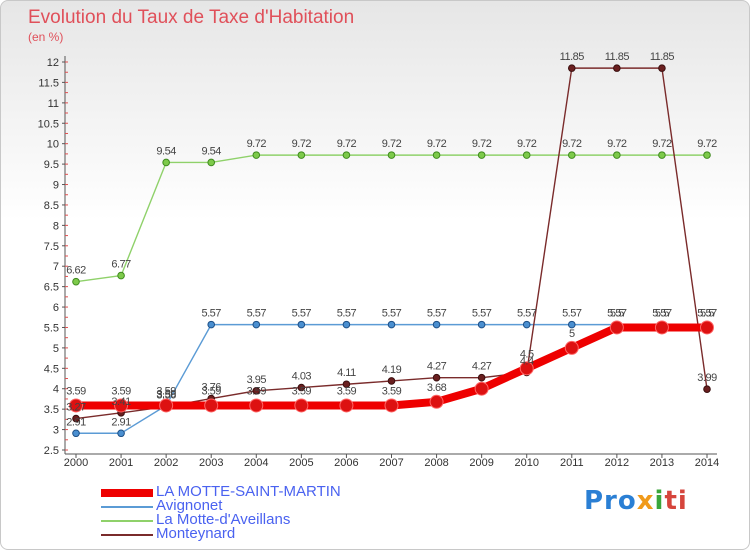  What do you see at coordinates (56, 390) in the screenshot?
I see `y-tick-label: 4` at bounding box center [56, 390].